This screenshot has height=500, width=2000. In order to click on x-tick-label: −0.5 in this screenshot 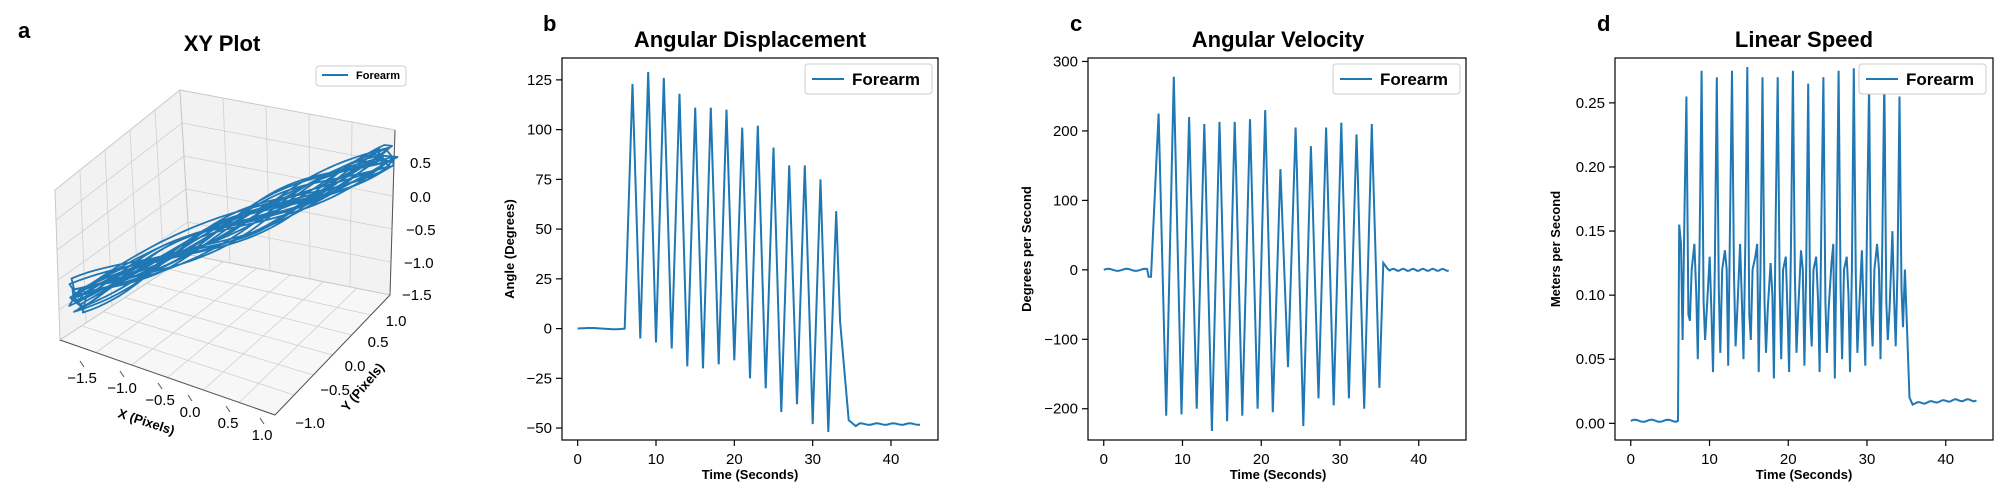, I will do `click(160, 400)`.